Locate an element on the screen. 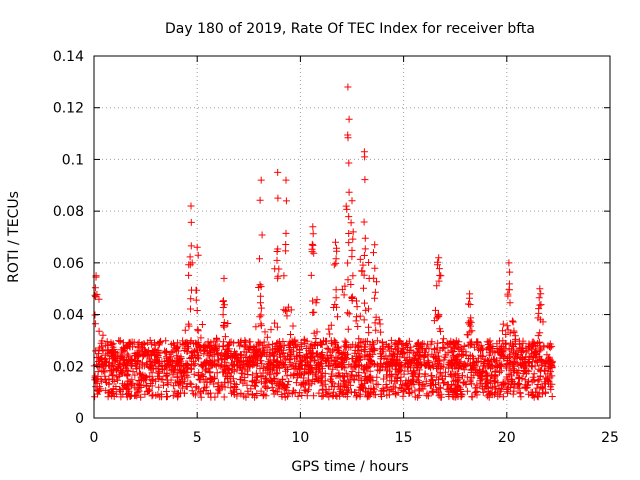 The width and height of the screenshot is (640, 480). x-tick-labels: 0 5 10 15 20 25 is located at coordinates (354, 438).